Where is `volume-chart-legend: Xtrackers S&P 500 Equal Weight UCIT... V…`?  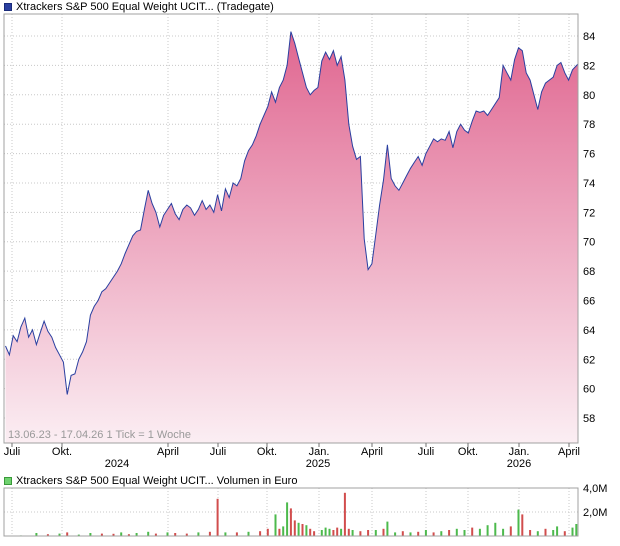
volume-chart-legend: Xtrackers S&P 500 Equal Weight UCIT... V… is located at coordinates (150, 481).